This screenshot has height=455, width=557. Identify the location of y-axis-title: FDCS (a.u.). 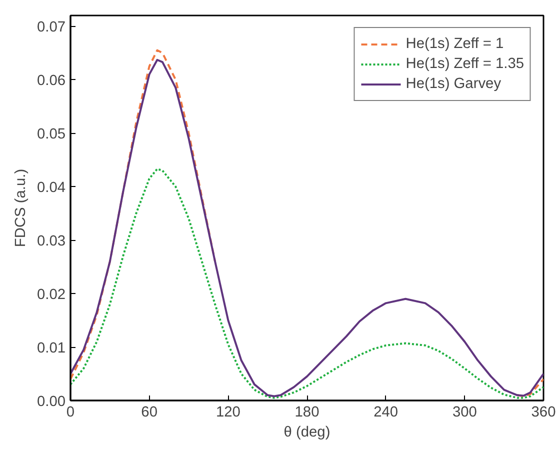
(20, 208).